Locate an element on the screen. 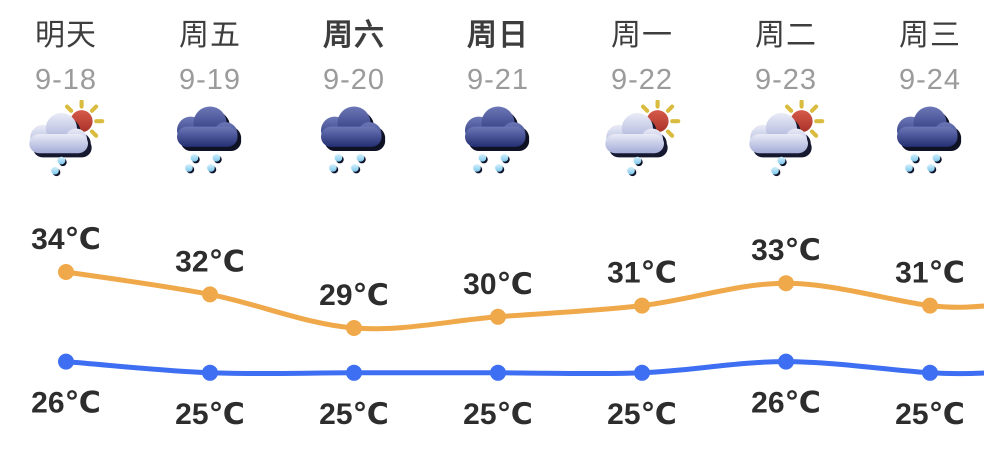 The width and height of the screenshot is (984, 458). day-column: 周二 9-23 is located at coordinates (786, 92).